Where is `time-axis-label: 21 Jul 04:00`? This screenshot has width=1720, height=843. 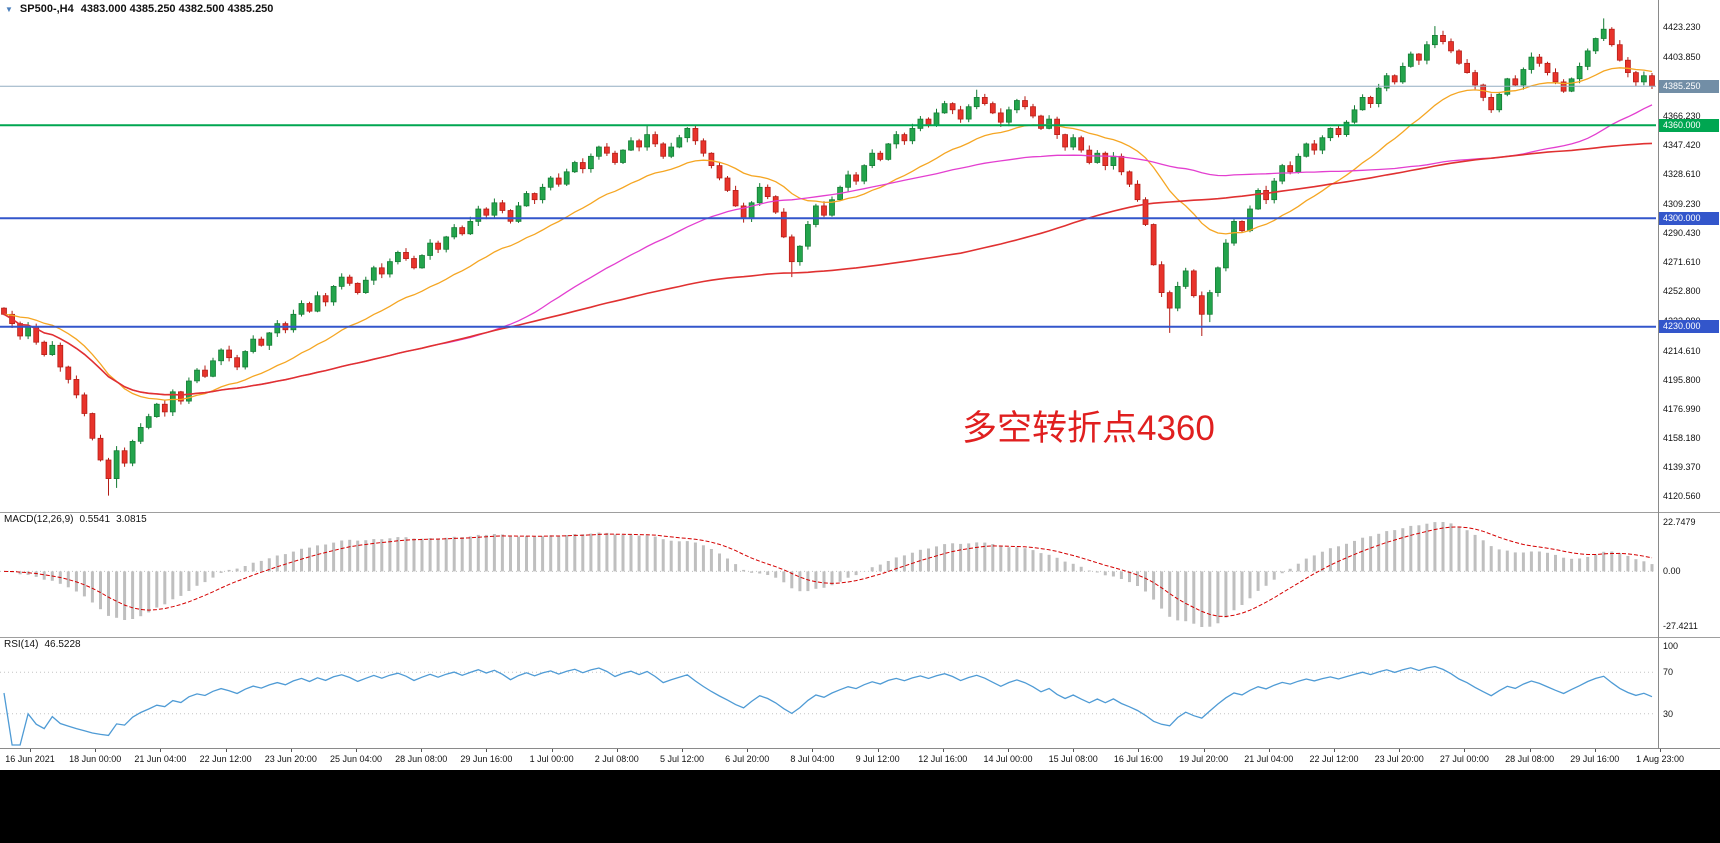 time-axis-label: 21 Jul 04:00 is located at coordinates (1269, 759).